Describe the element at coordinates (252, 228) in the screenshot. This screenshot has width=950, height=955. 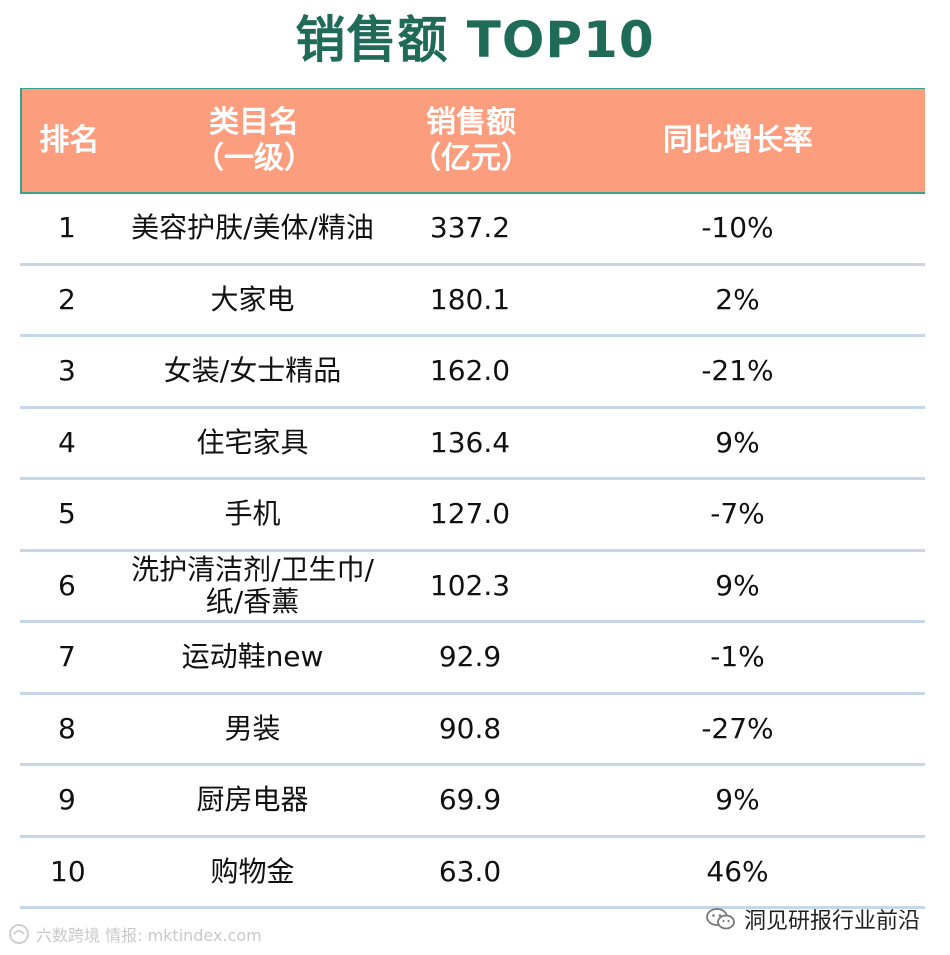
I see `cell-category: 美容护肤/美体/精油` at that location.